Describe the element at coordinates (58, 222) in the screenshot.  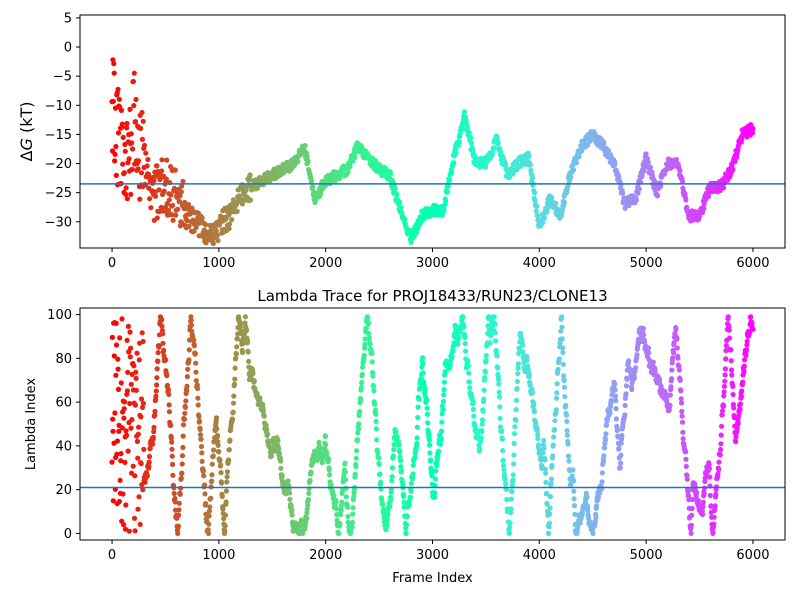
I see `y-tick-label: −30` at that location.